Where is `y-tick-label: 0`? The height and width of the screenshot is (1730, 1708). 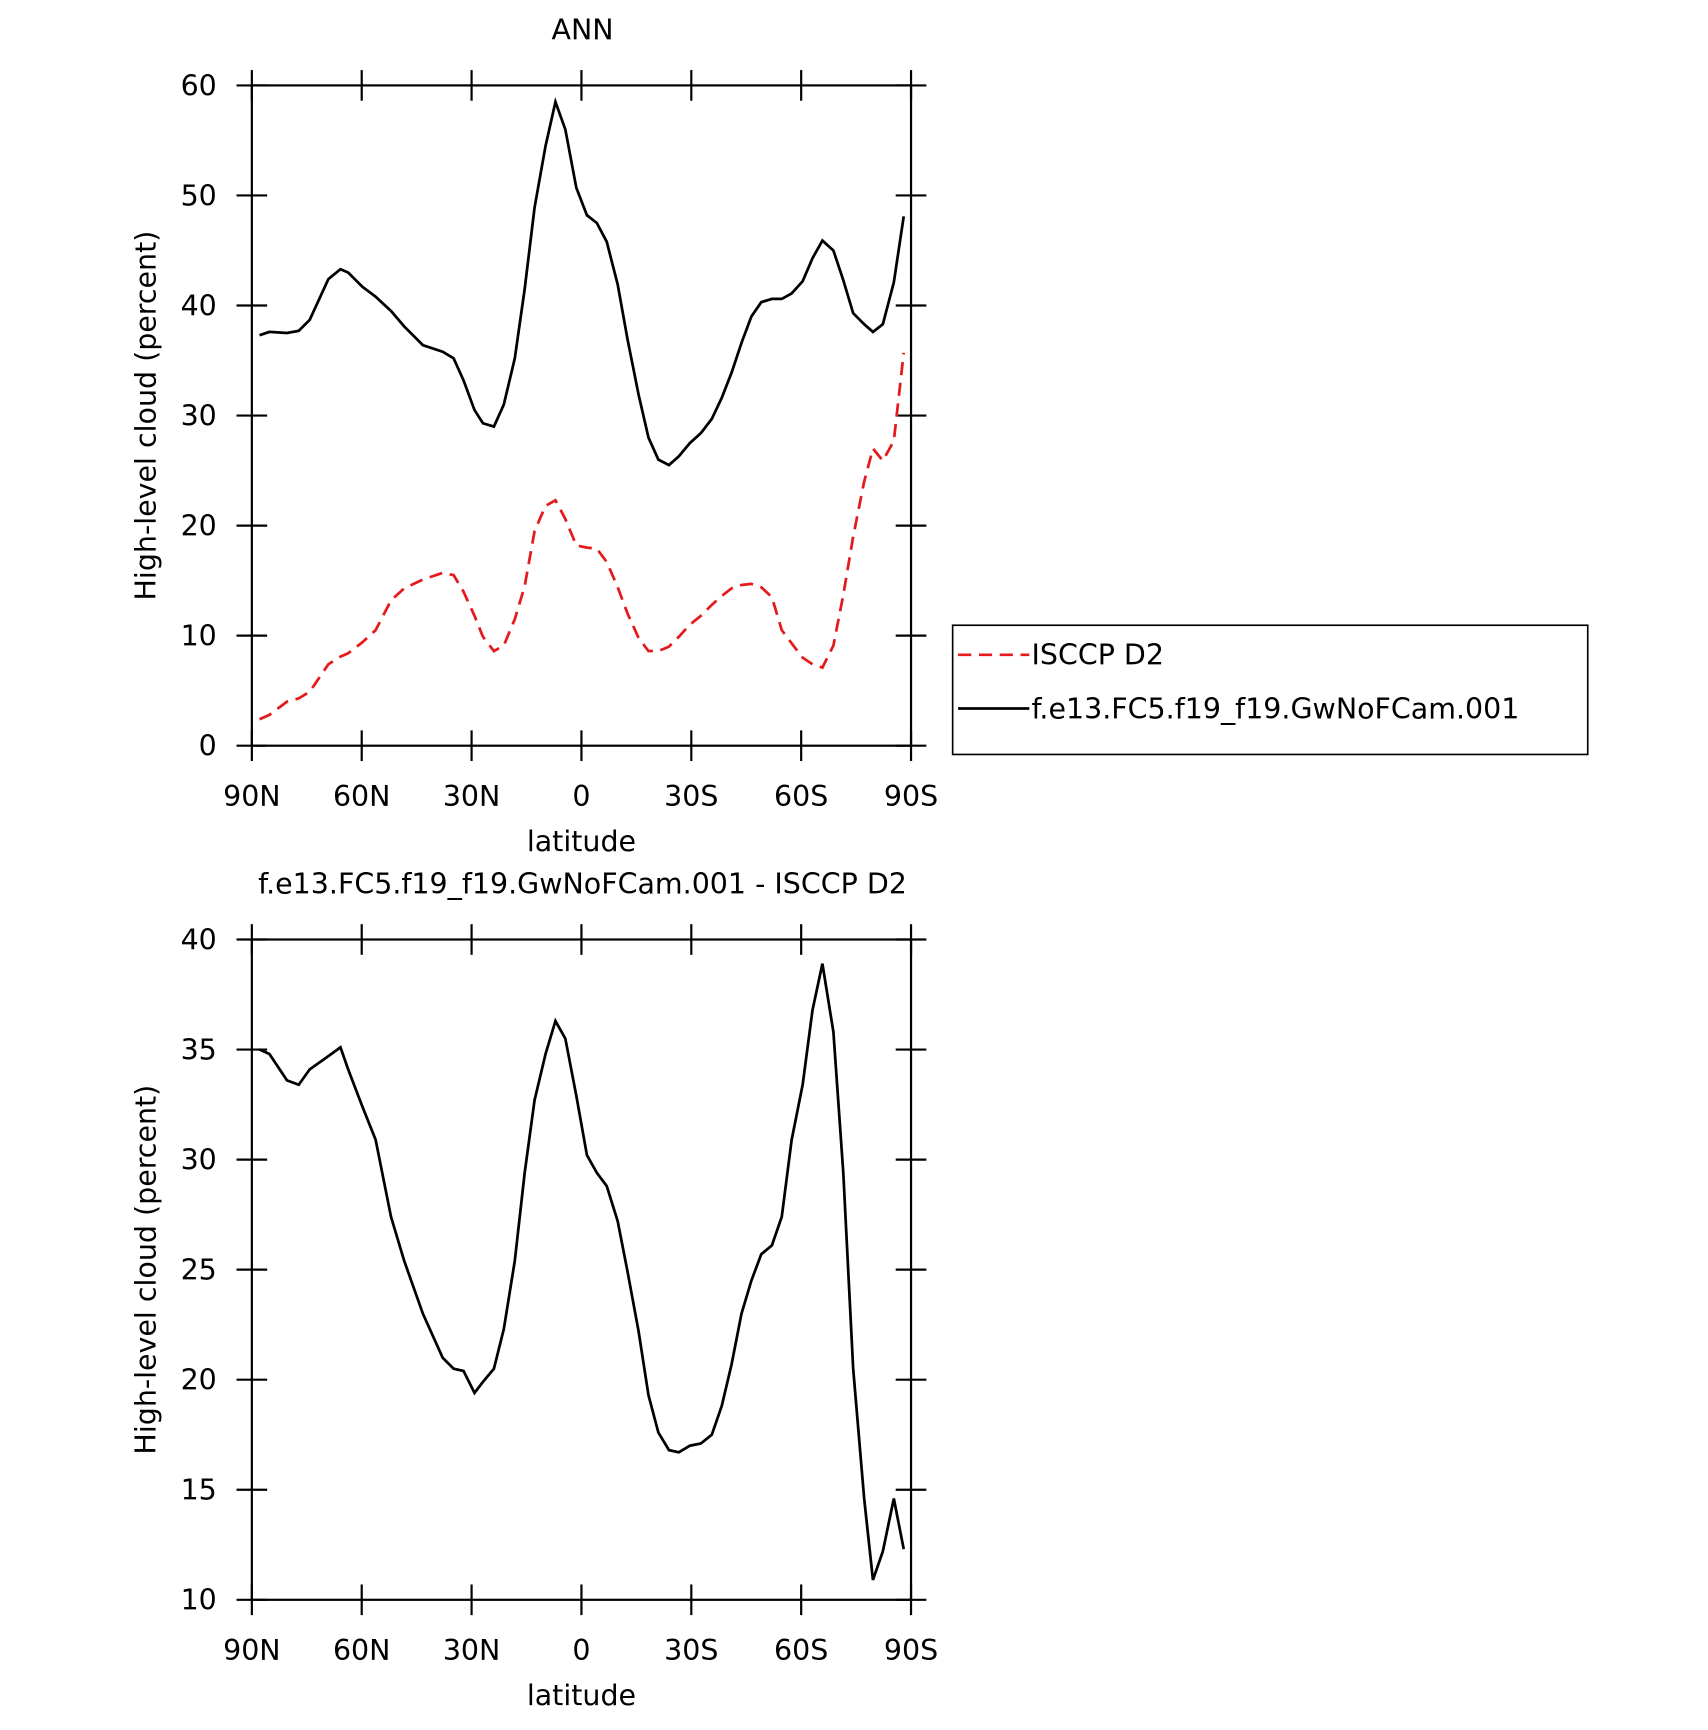
y-tick-label: 0 is located at coordinates (208, 746).